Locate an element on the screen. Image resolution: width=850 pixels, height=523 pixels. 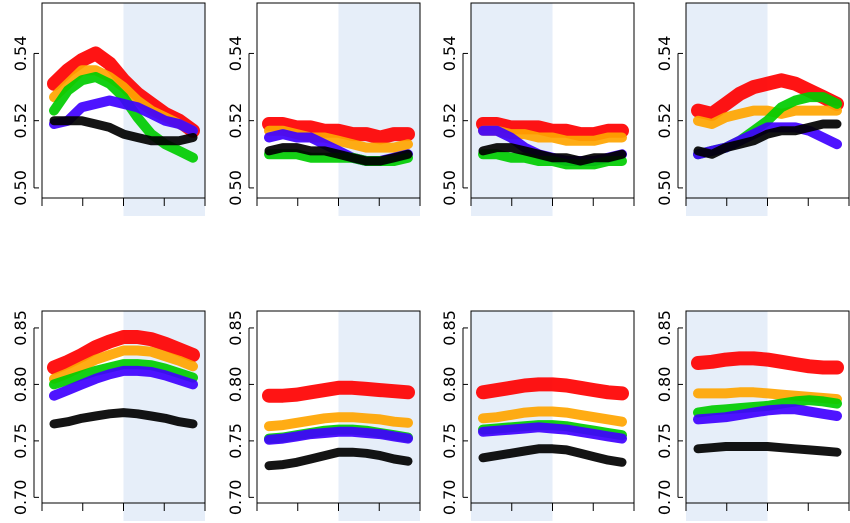
panel-bottom-1: 0.70 0.75 0.80 0.85 is located at coordinates (108, 415).